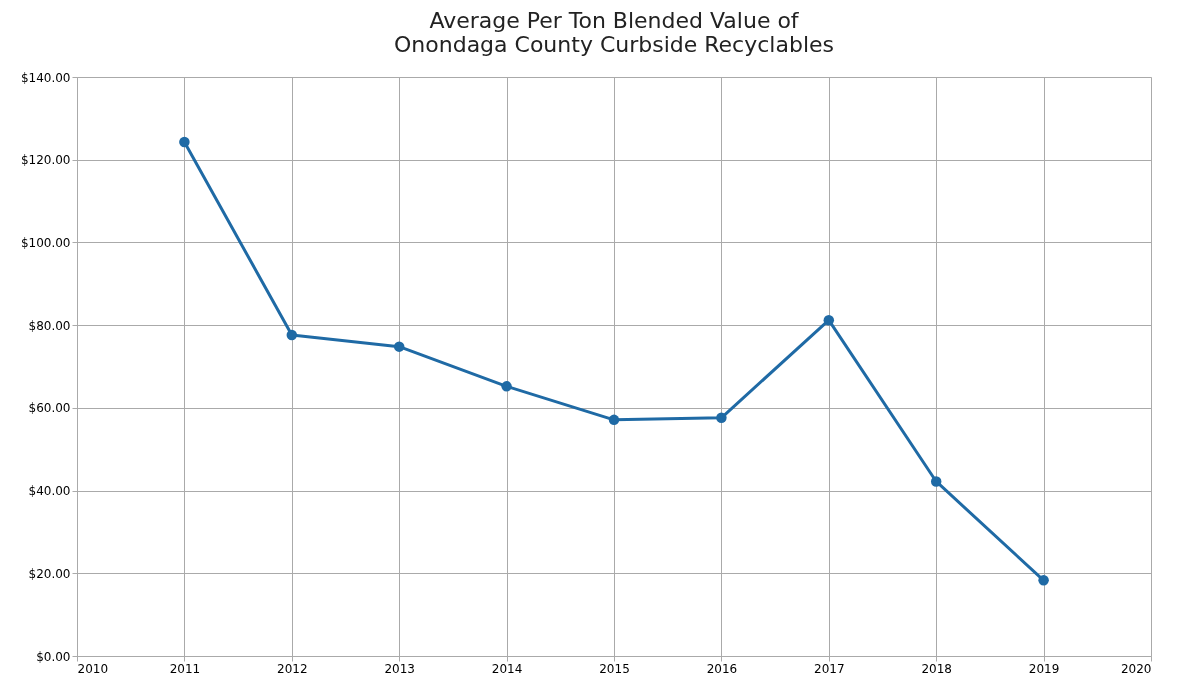 The image size is (1182, 684). I want to click on x-tick-label: 2011, so click(185, 668).